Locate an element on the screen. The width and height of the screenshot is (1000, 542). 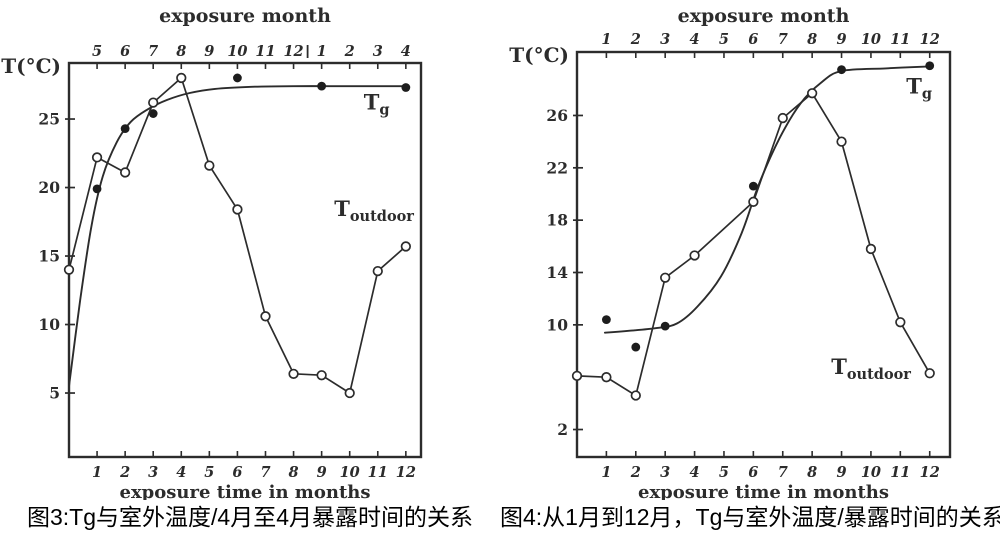
top-tick-label: 8 is located at coordinates (181, 51).